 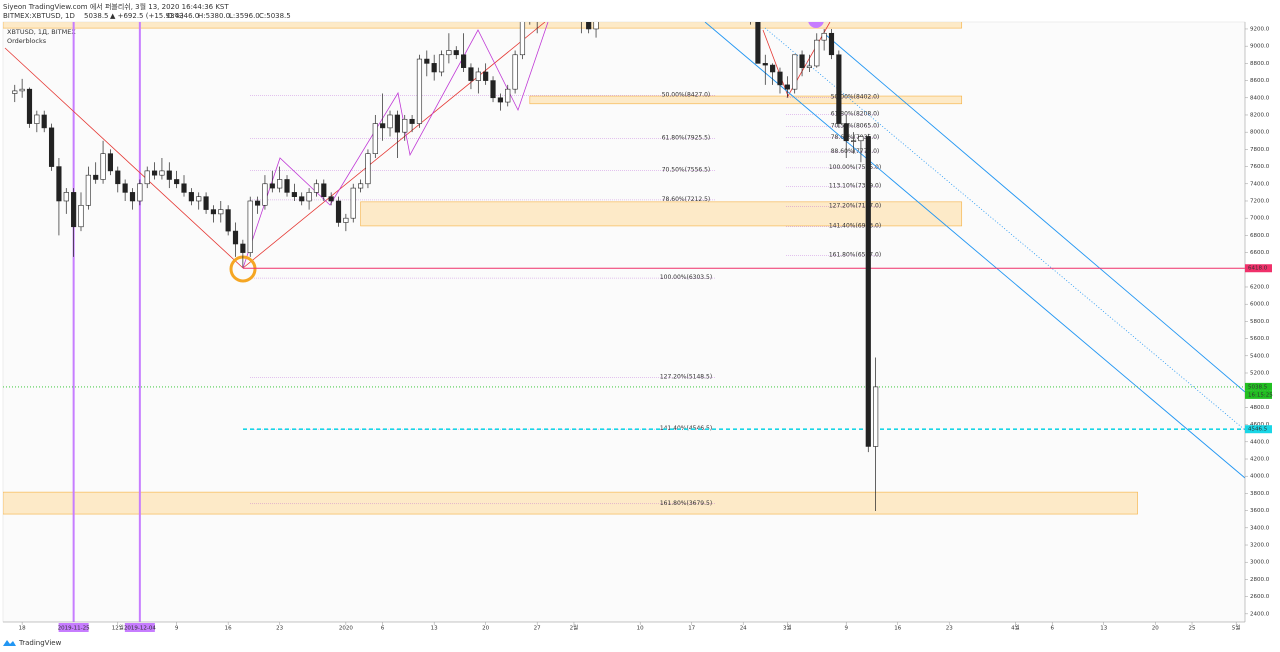 I want to click on change: ▲ +692.5 (+15.93%), so click(x=147, y=16).